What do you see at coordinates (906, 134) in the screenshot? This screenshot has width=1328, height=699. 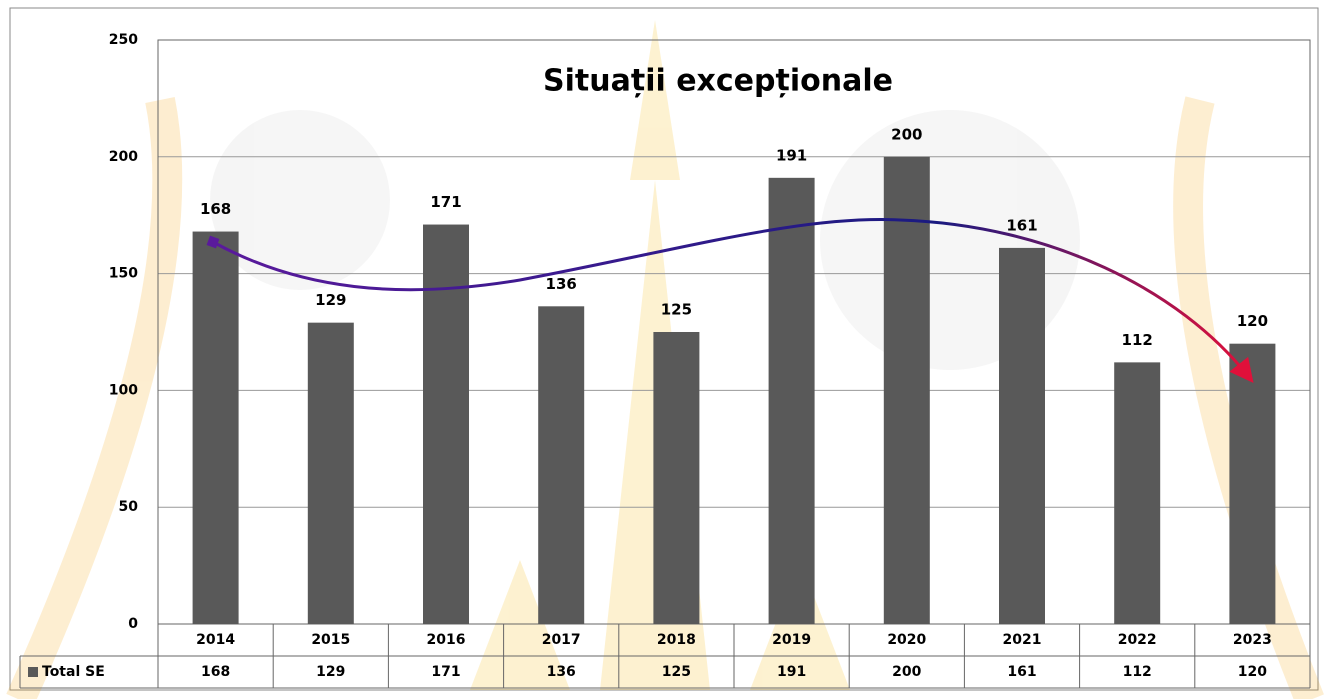 I see `data-label: 200` at bounding box center [906, 134].